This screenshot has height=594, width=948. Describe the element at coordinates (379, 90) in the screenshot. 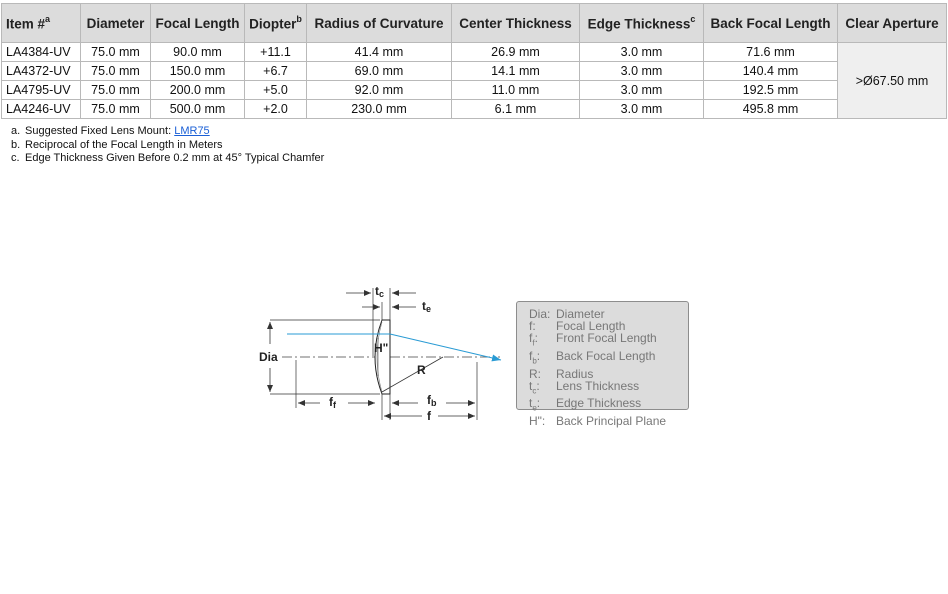

I see `cell-radius: 92.0 mm` at that location.